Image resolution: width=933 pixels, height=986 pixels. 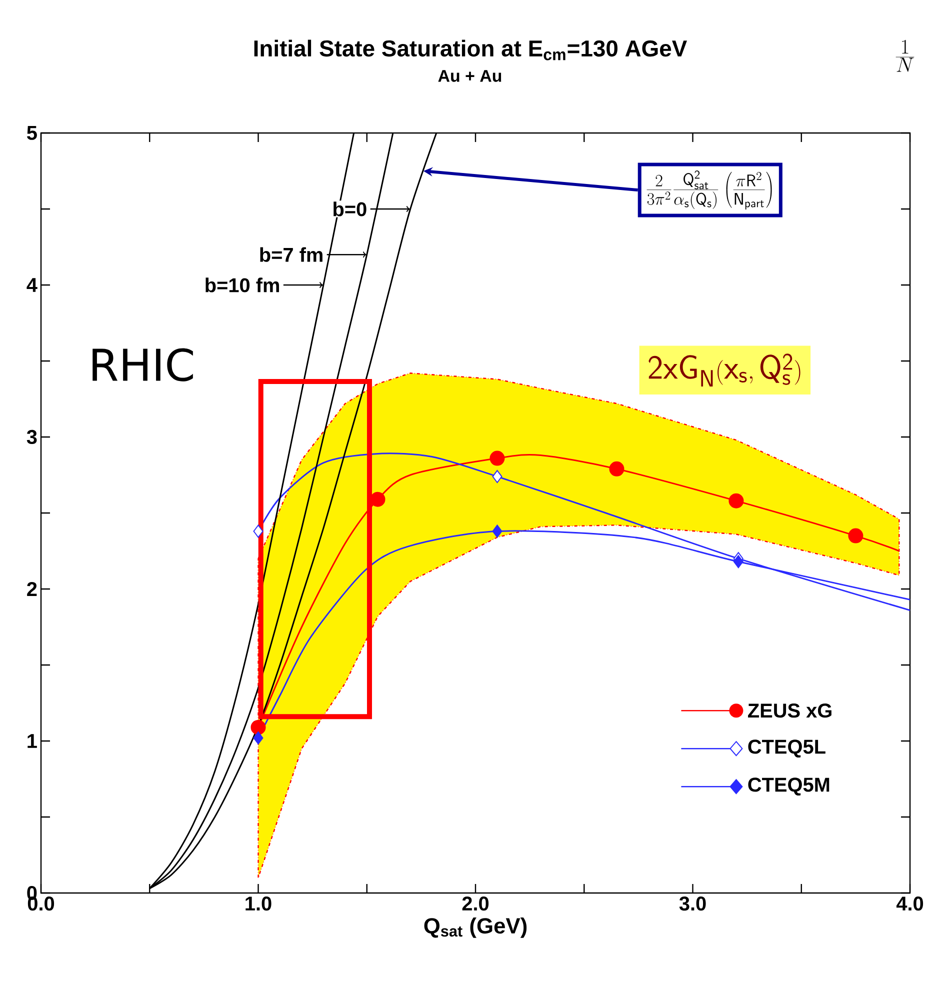 What do you see at coordinates (32, 133) in the screenshot?
I see `y-tick-label: 5` at bounding box center [32, 133].